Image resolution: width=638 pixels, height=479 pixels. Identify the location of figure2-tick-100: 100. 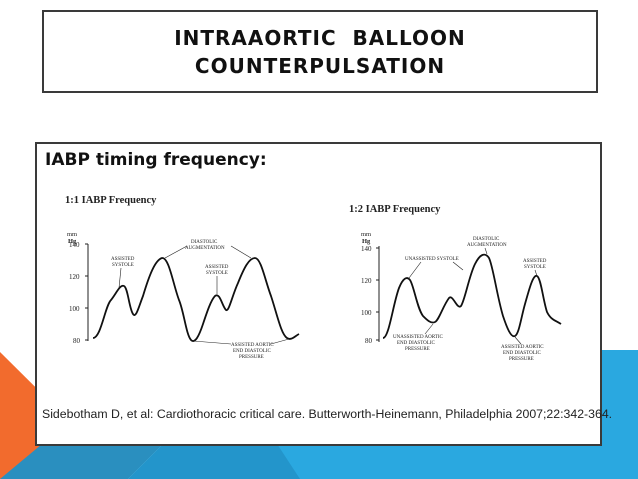
(366, 313).